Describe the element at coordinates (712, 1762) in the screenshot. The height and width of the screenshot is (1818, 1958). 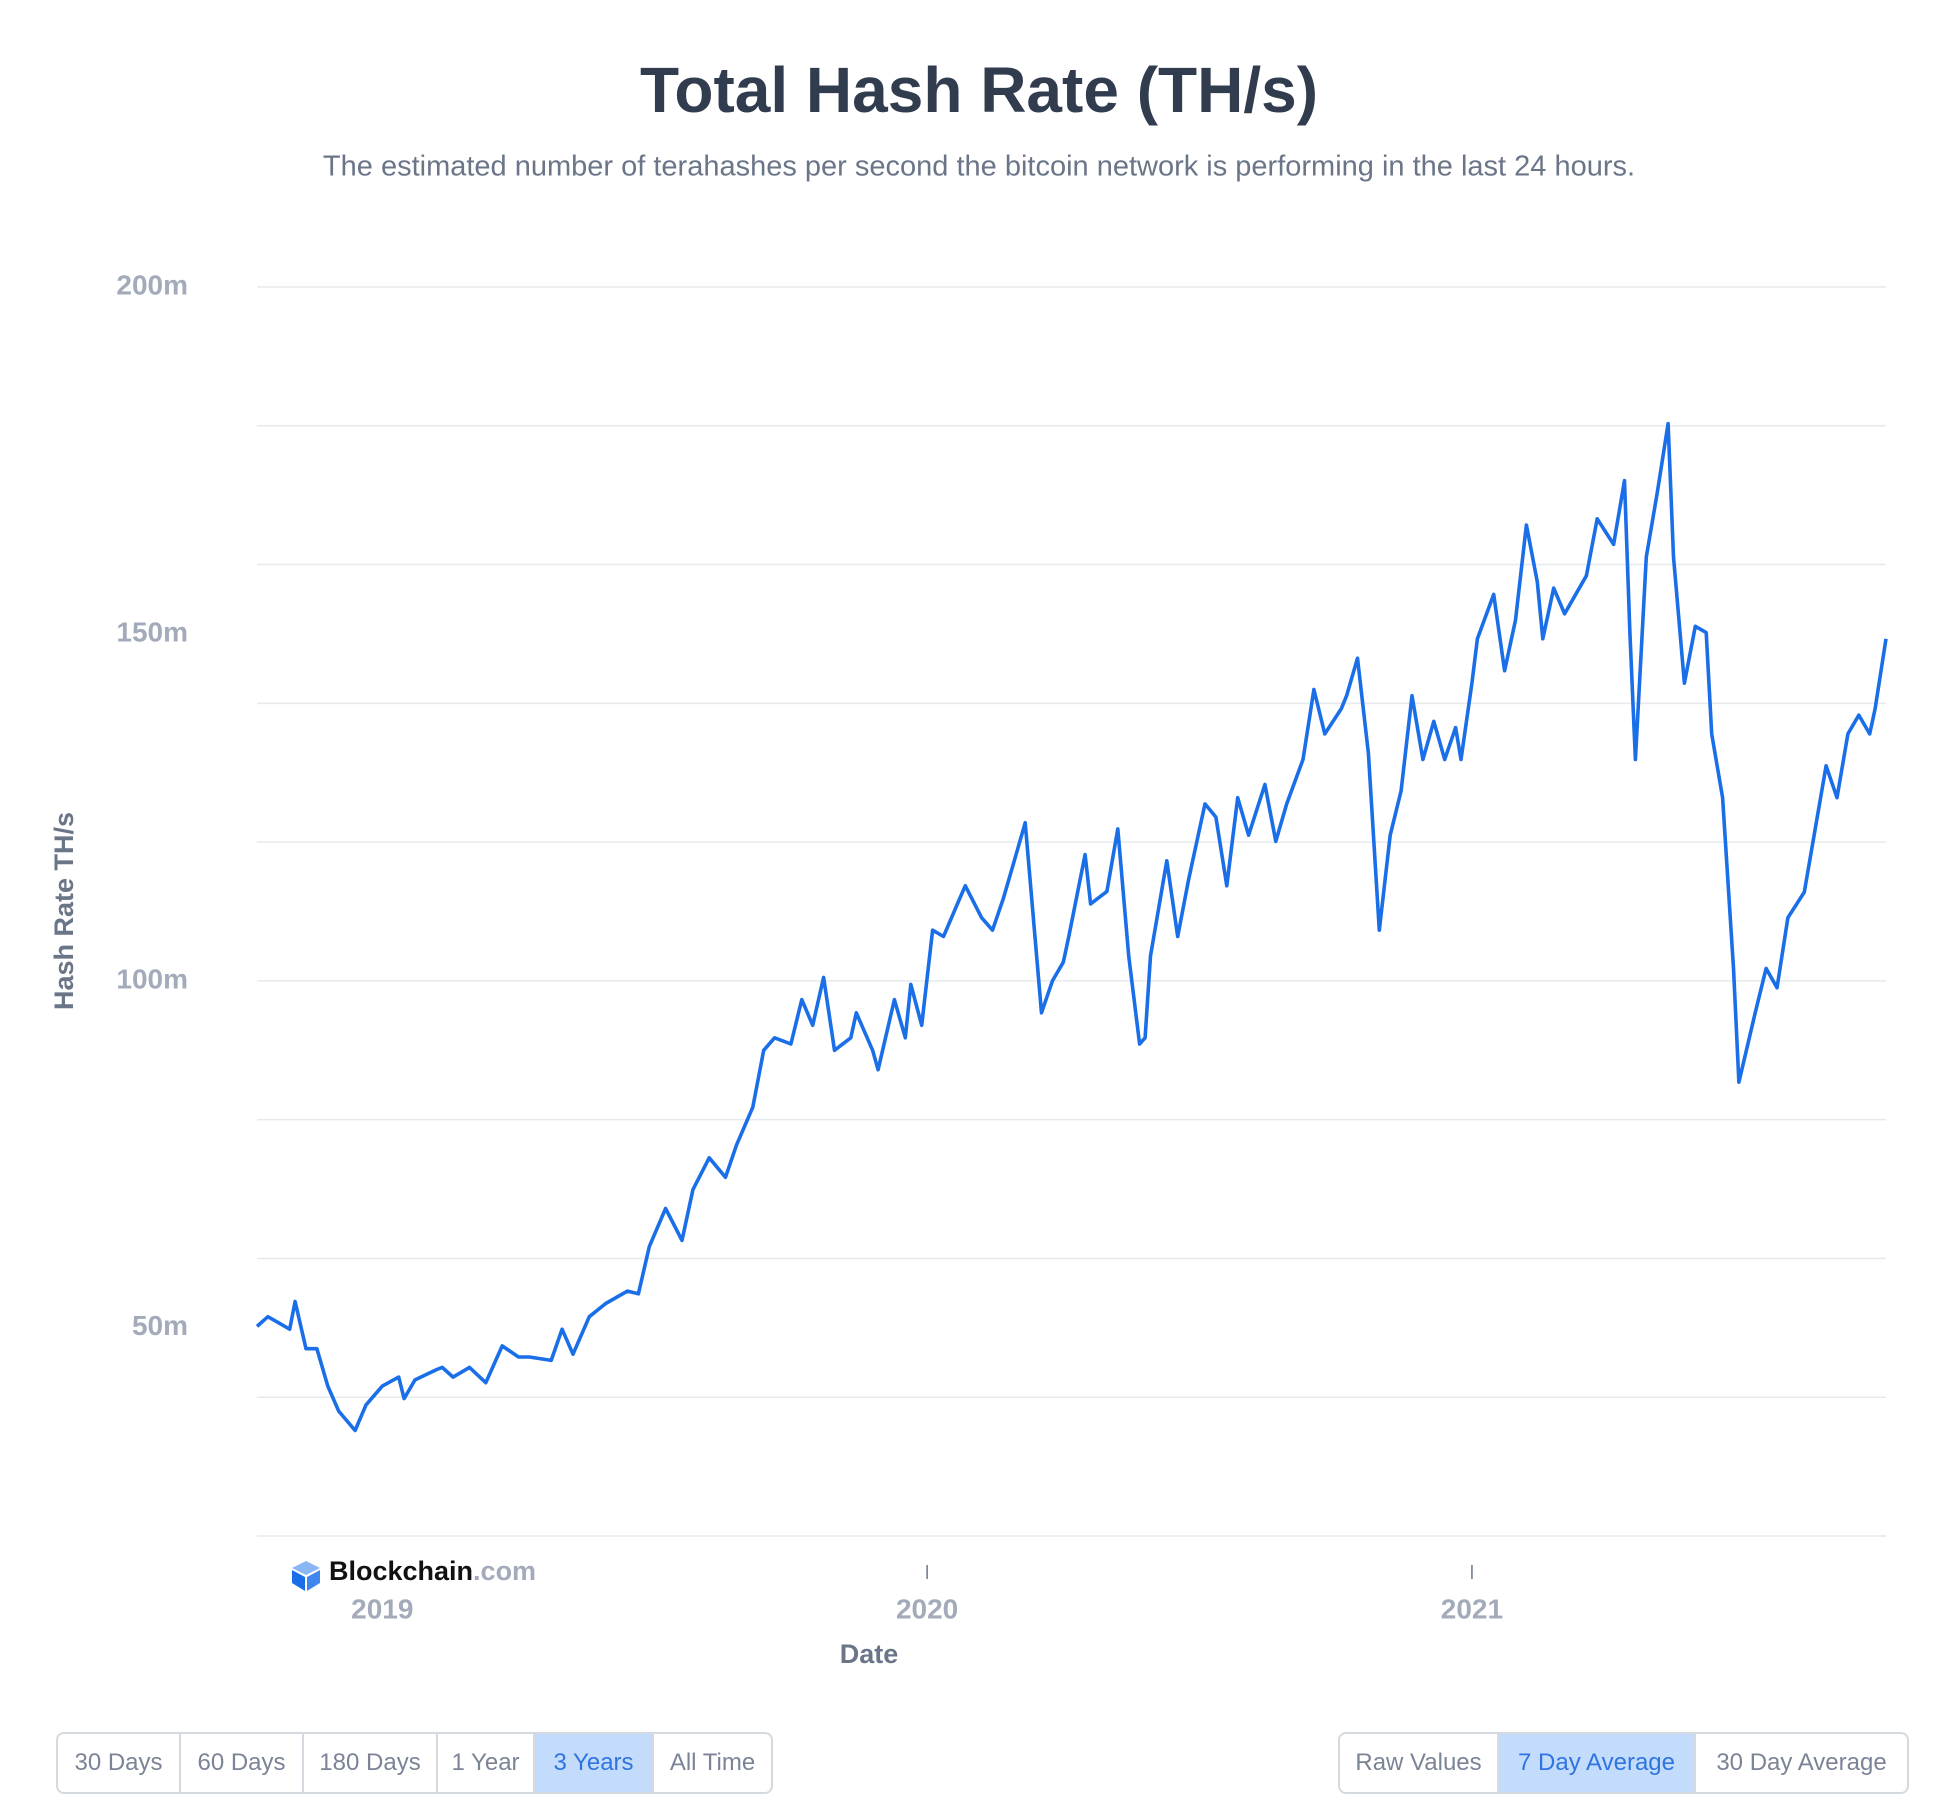
I see `toggle-button: All Time` at that location.